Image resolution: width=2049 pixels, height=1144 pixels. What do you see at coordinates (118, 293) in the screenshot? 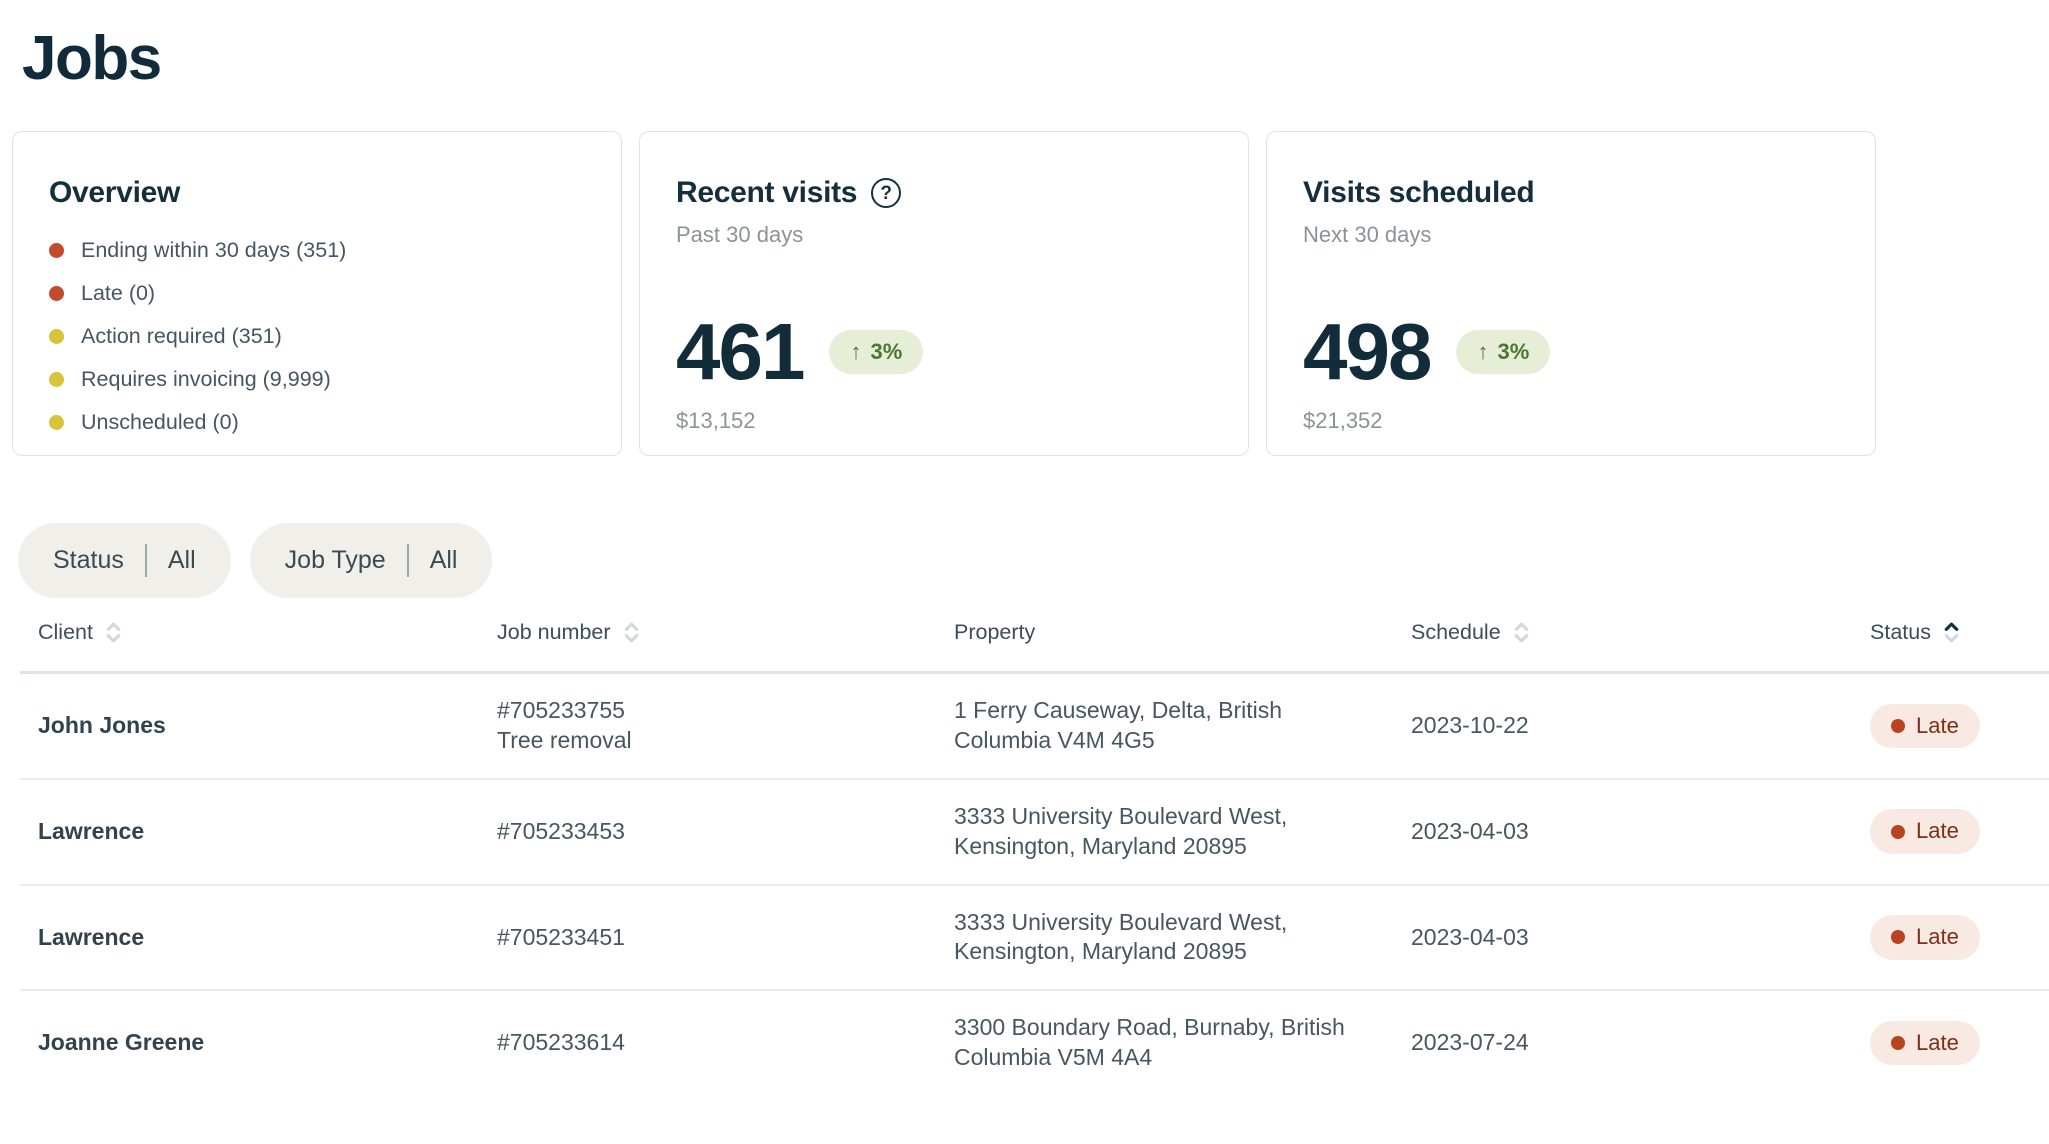
I see `overview-item-label: Late (0)` at bounding box center [118, 293].